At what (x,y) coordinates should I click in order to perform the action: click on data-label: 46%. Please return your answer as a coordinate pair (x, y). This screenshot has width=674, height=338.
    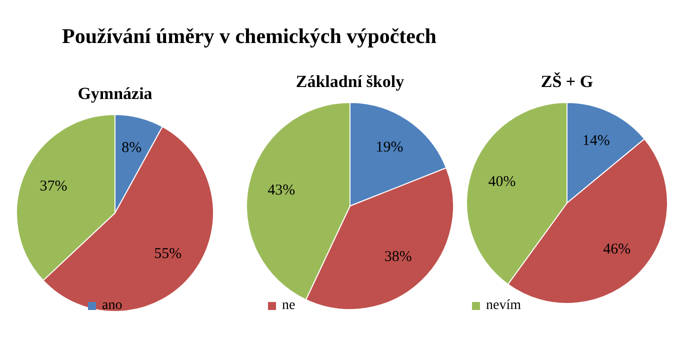
    Looking at the image, I should click on (617, 250).